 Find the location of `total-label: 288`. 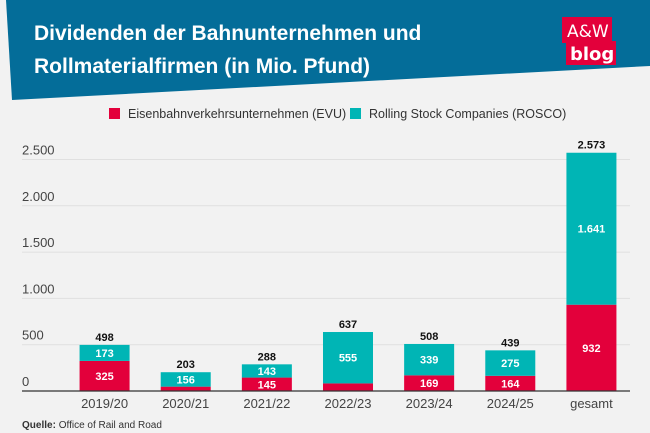

total-label: 288 is located at coordinates (267, 357).